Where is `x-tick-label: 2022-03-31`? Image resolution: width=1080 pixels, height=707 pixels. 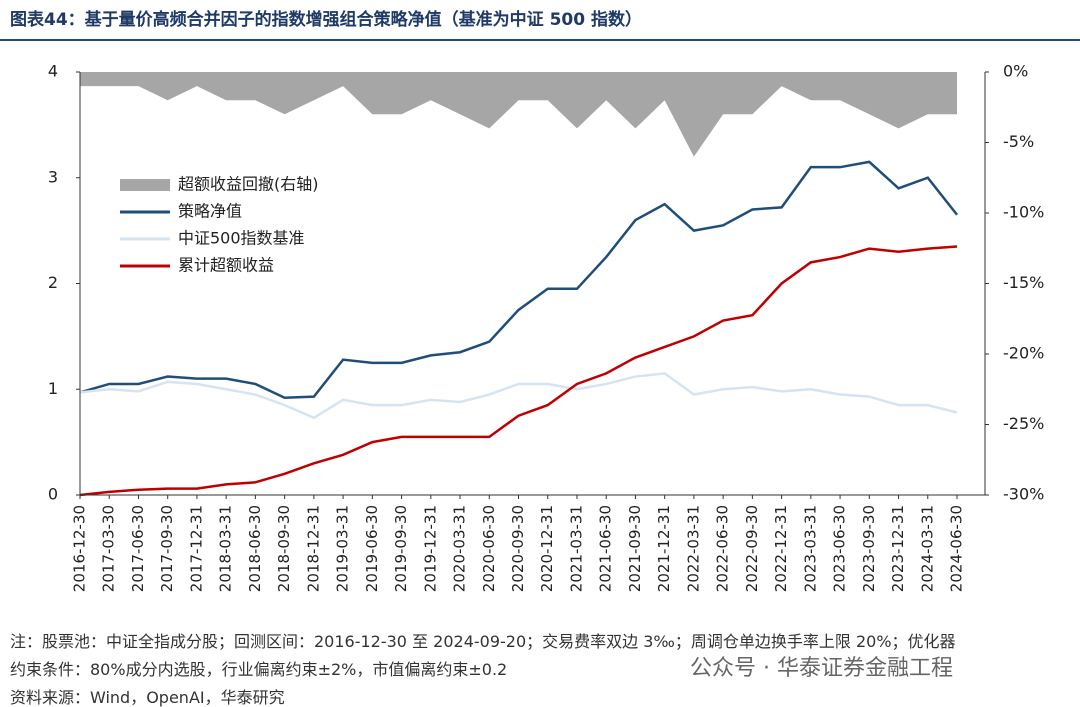 x-tick-label: 2022-03-31 is located at coordinates (693, 548).